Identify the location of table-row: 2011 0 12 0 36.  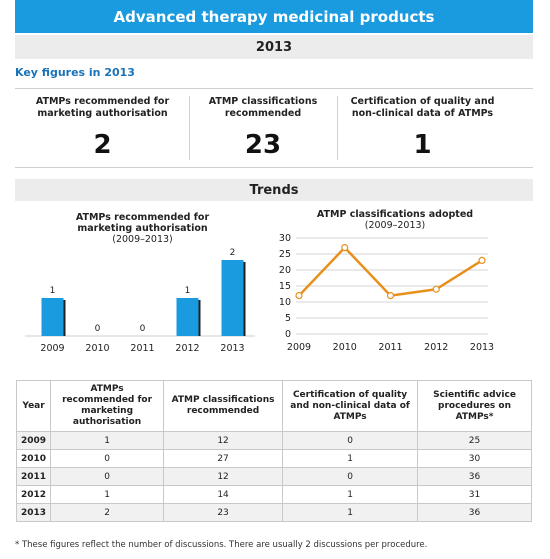
(273, 476).